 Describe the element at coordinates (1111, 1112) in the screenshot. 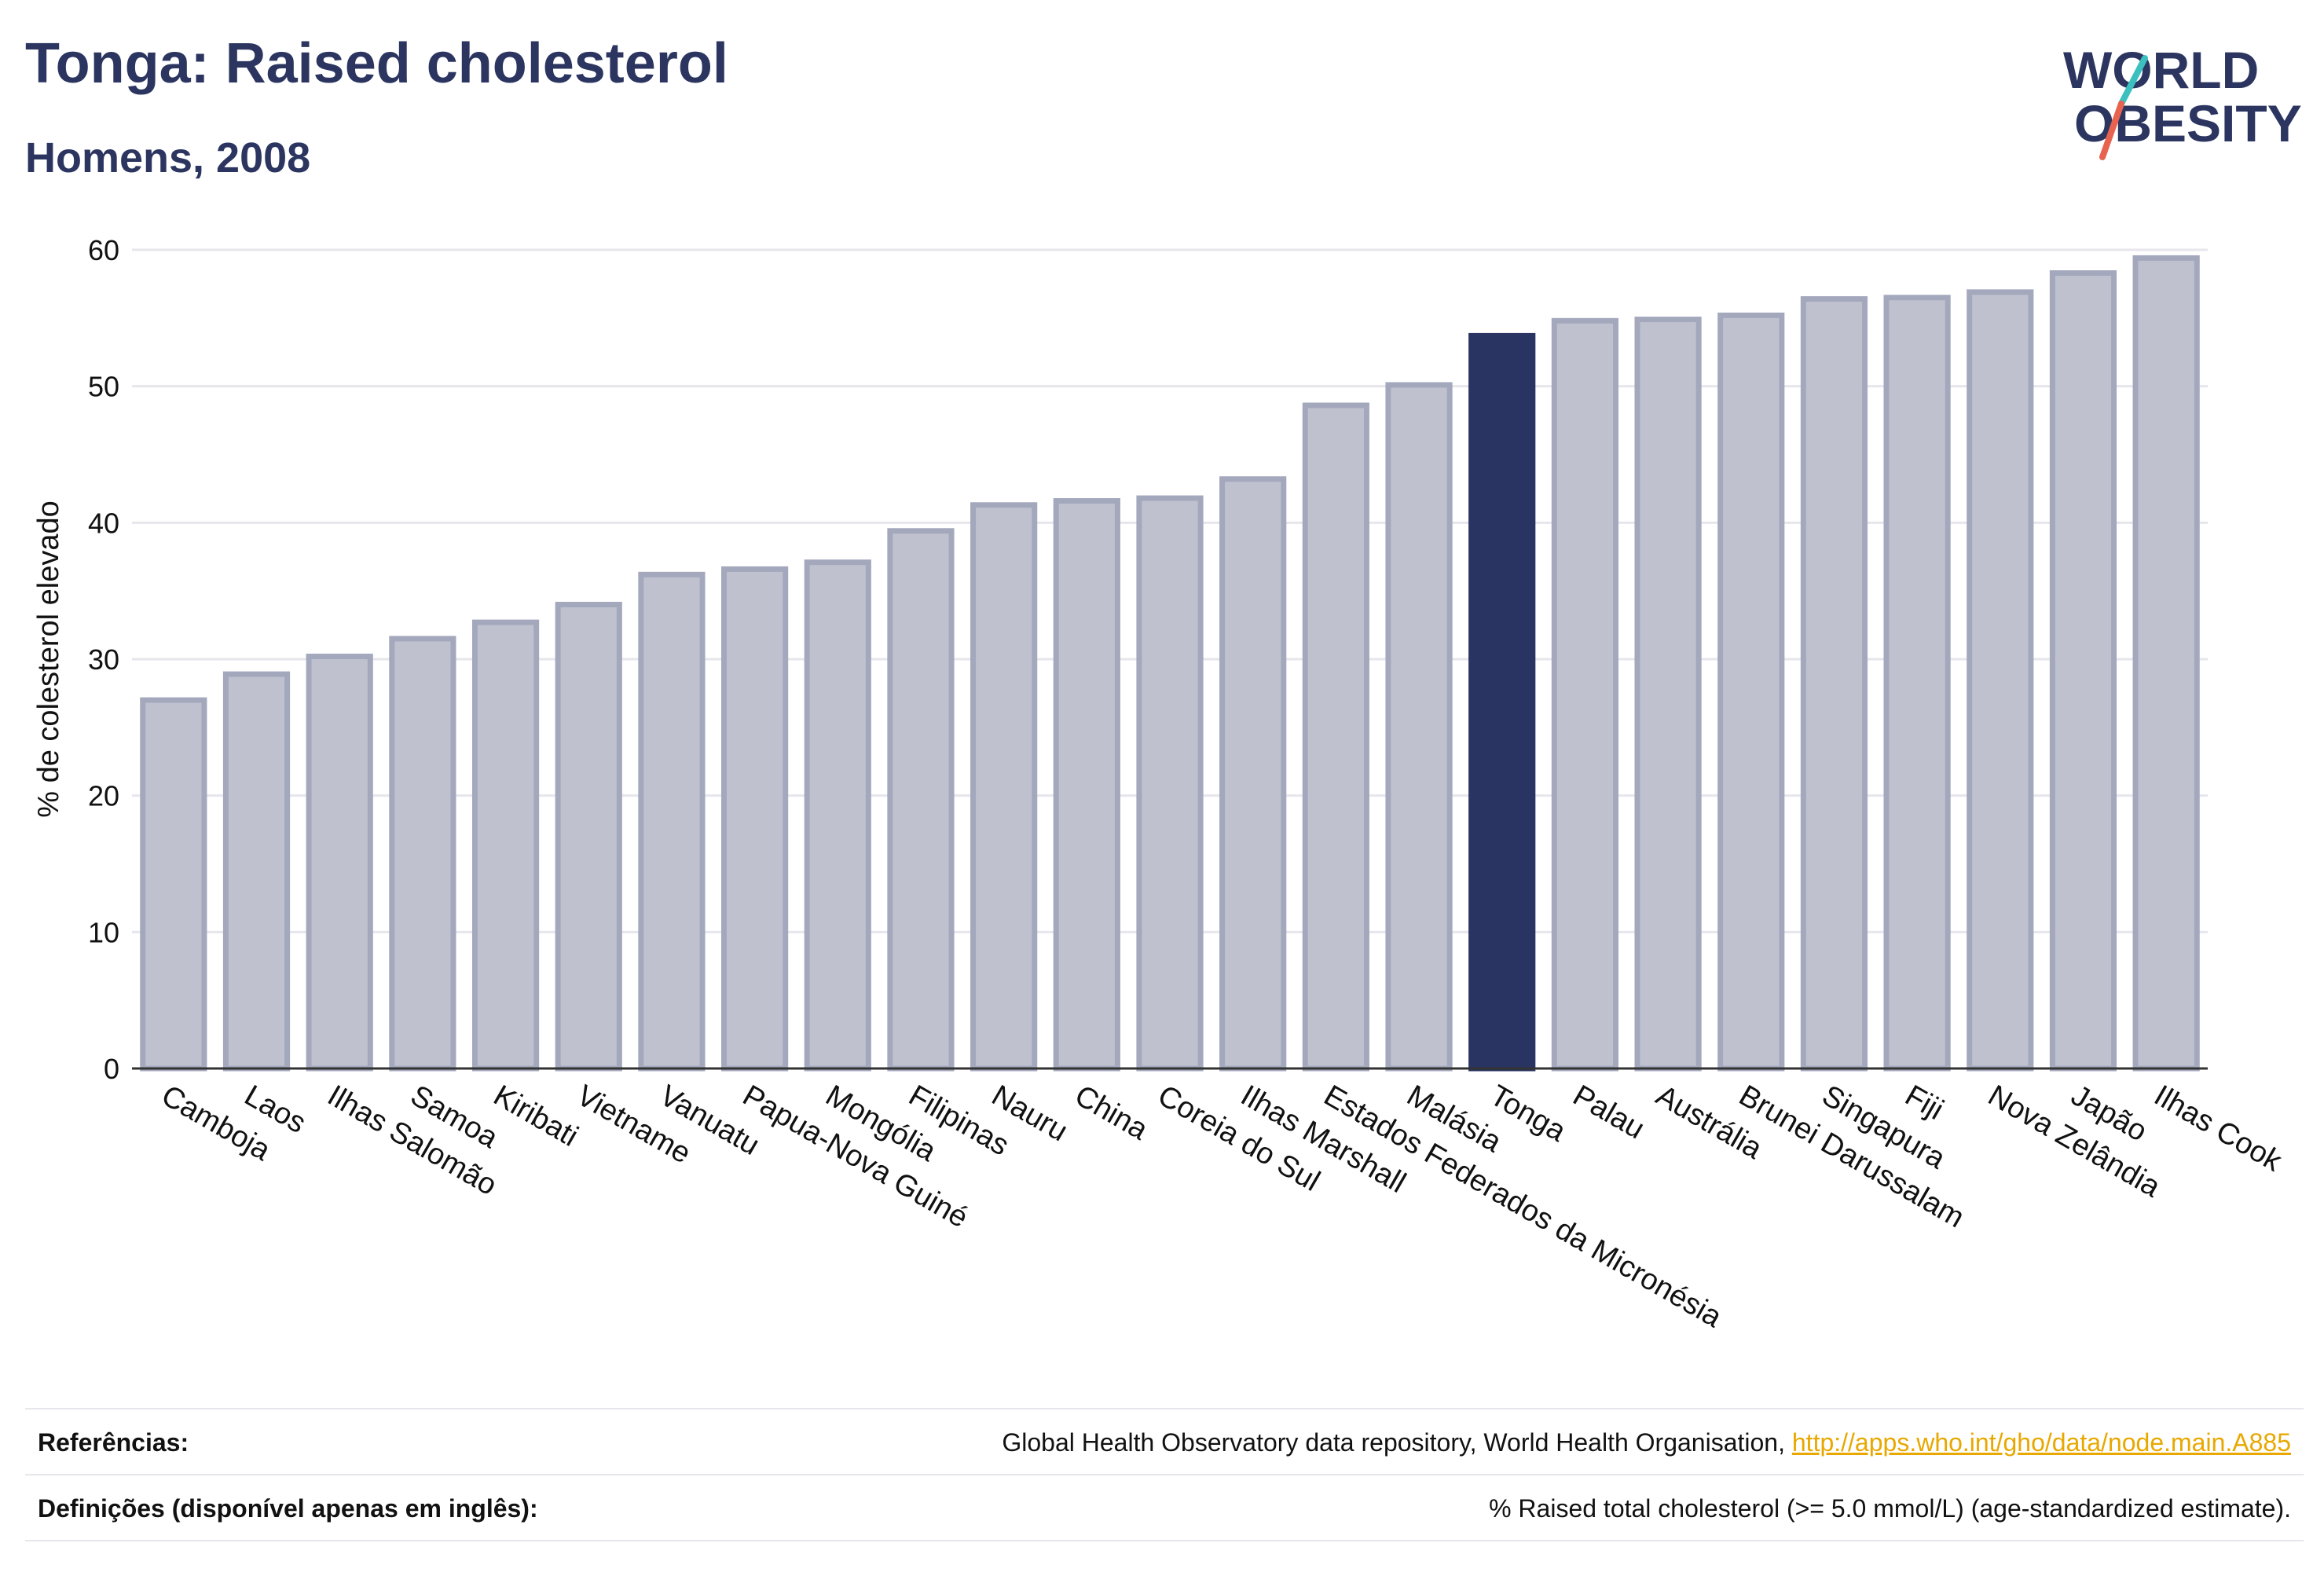

I see `x-tick-label: China` at that location.